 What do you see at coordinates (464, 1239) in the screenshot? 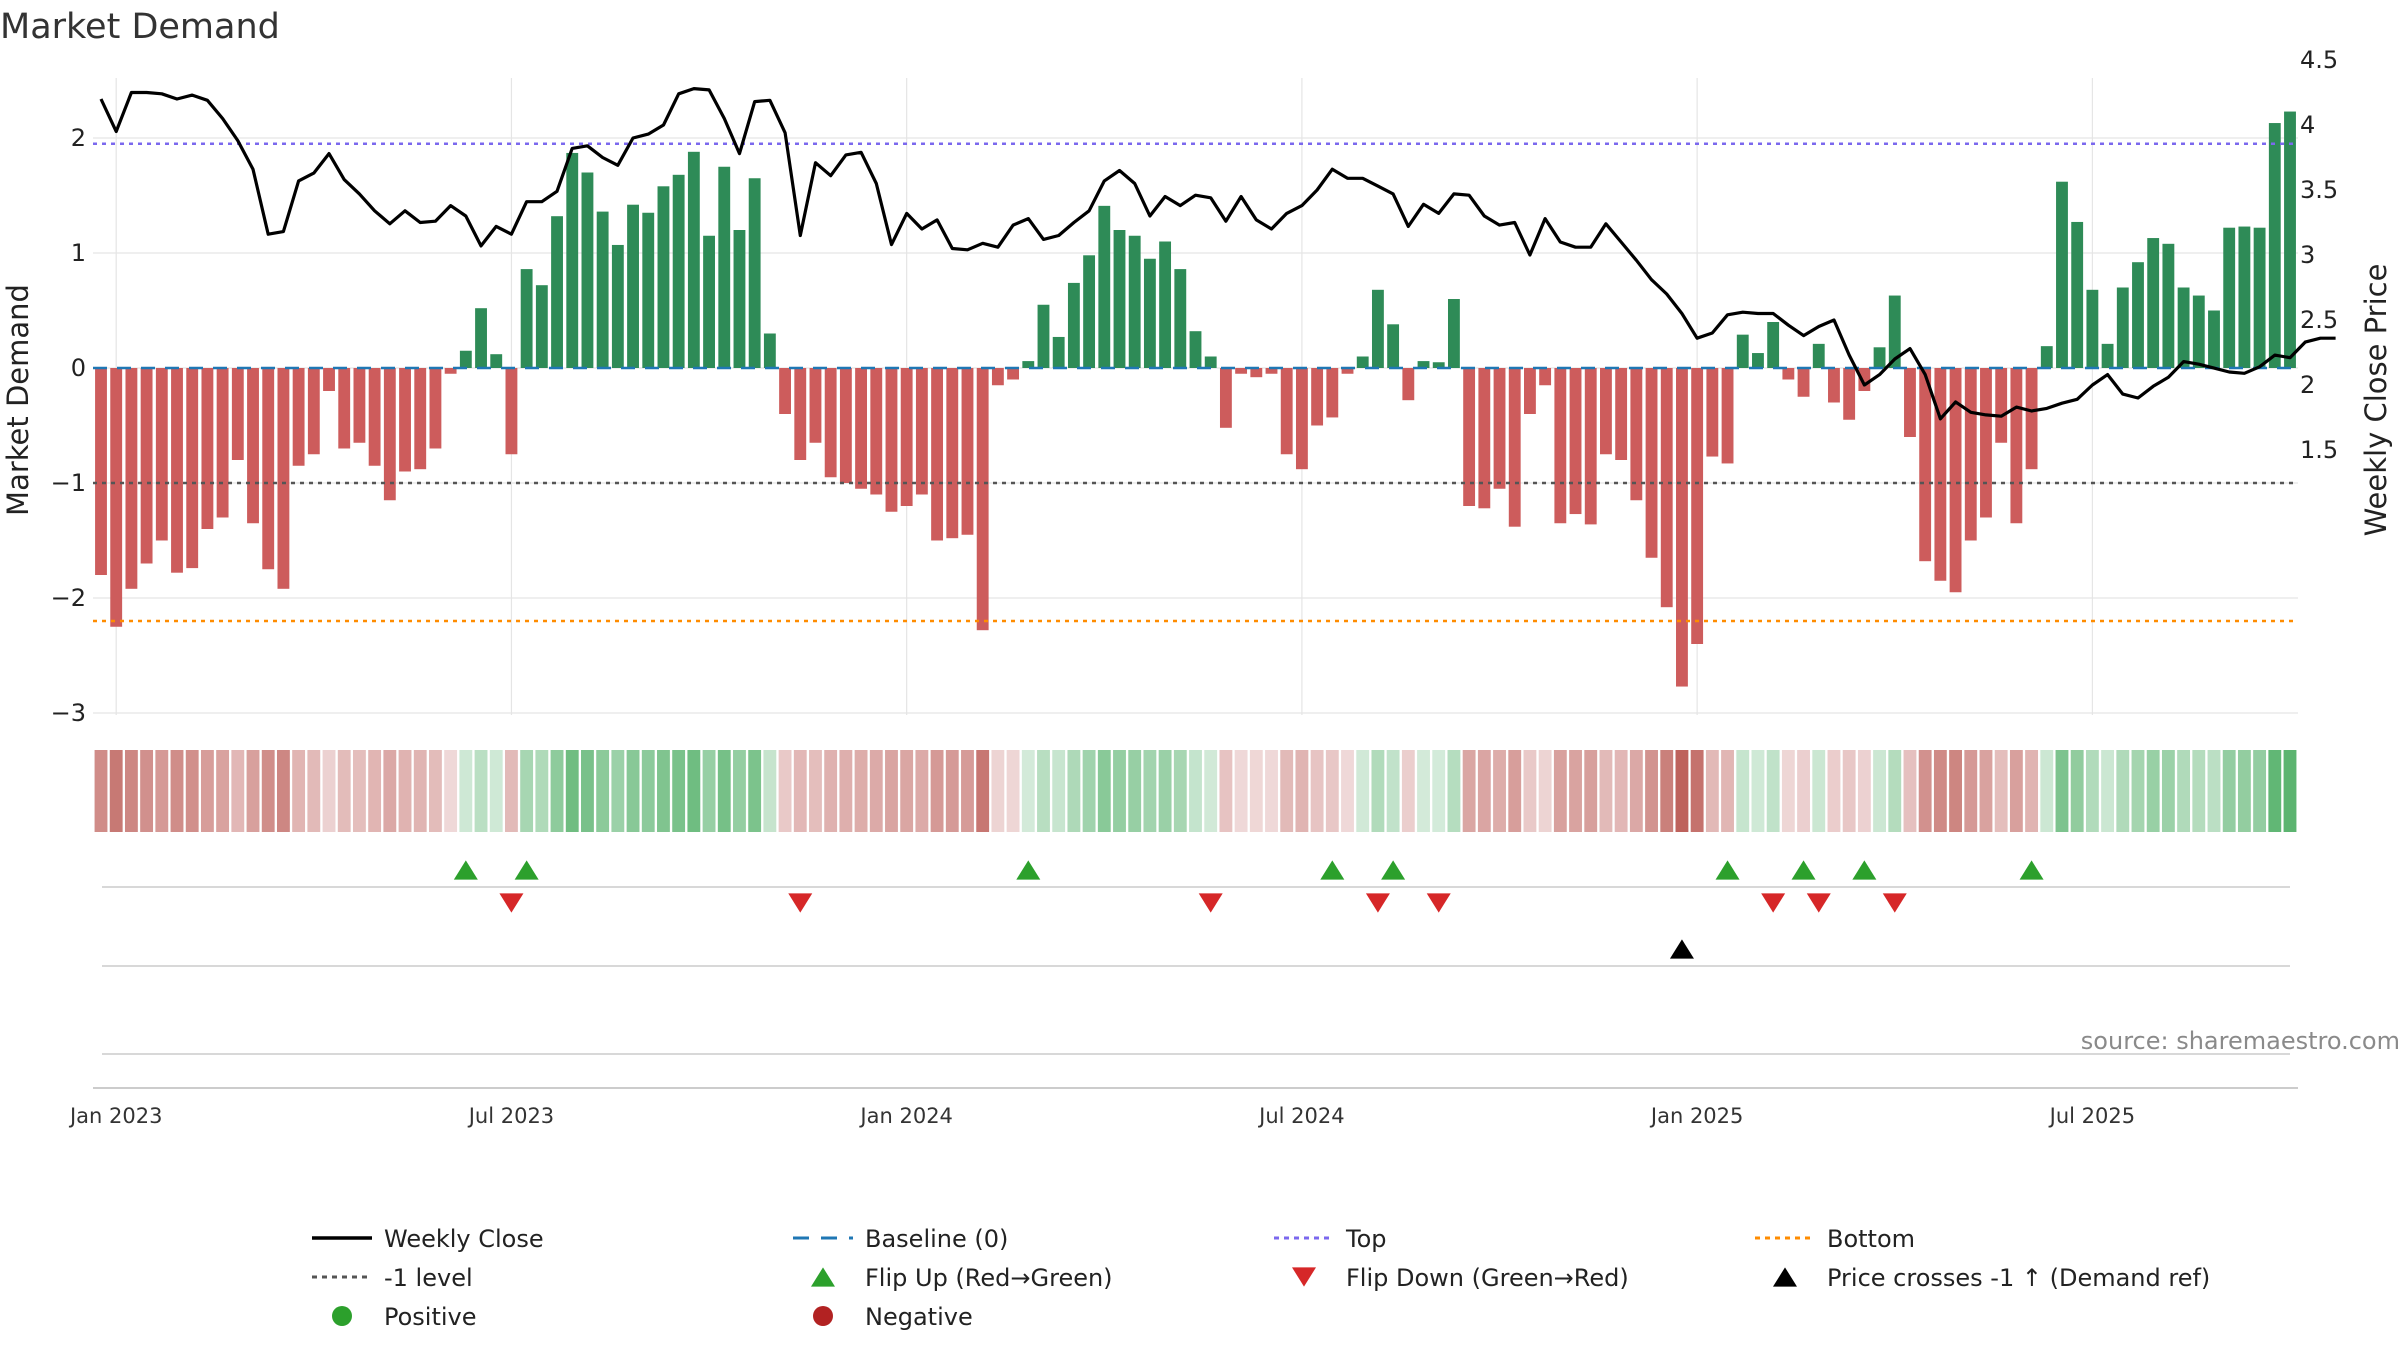
I see `legend-label: Weekly Close` at bounding box center [464, 1239].